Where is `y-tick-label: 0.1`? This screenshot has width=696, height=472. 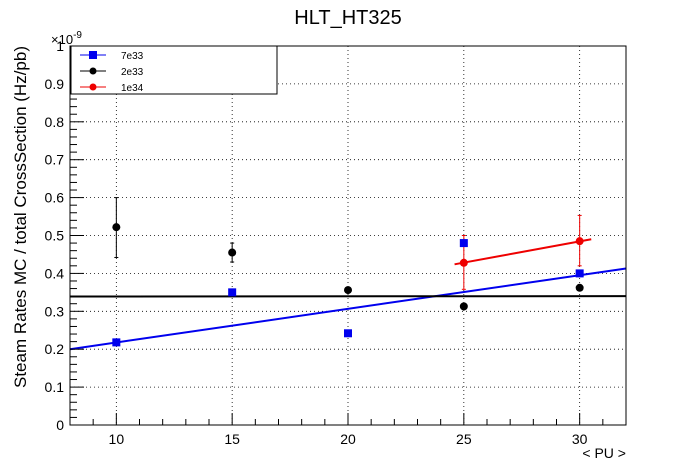 y-tick-label: 0.1 is located at coordinates (55, 387).